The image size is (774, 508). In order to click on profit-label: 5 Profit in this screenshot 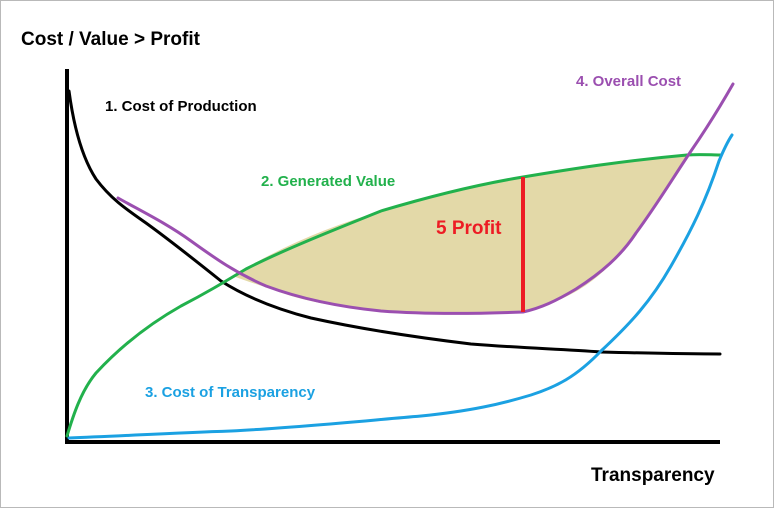, I will do `click(469, 228)`.